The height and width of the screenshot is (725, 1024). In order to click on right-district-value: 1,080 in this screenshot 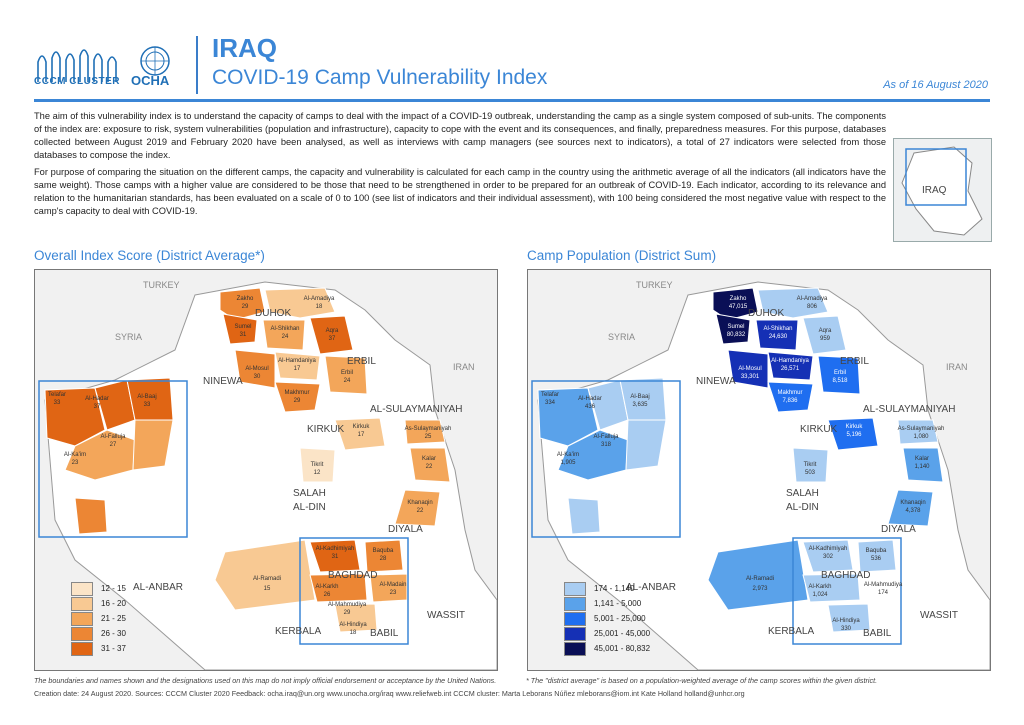, I will do `click(921, 437)`.